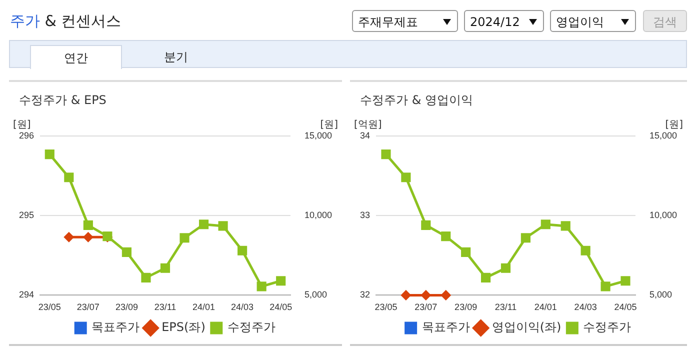  Describe the element at coordinates (26, 295) in the screenshot. I see `y-tick-label: 294` at that location.